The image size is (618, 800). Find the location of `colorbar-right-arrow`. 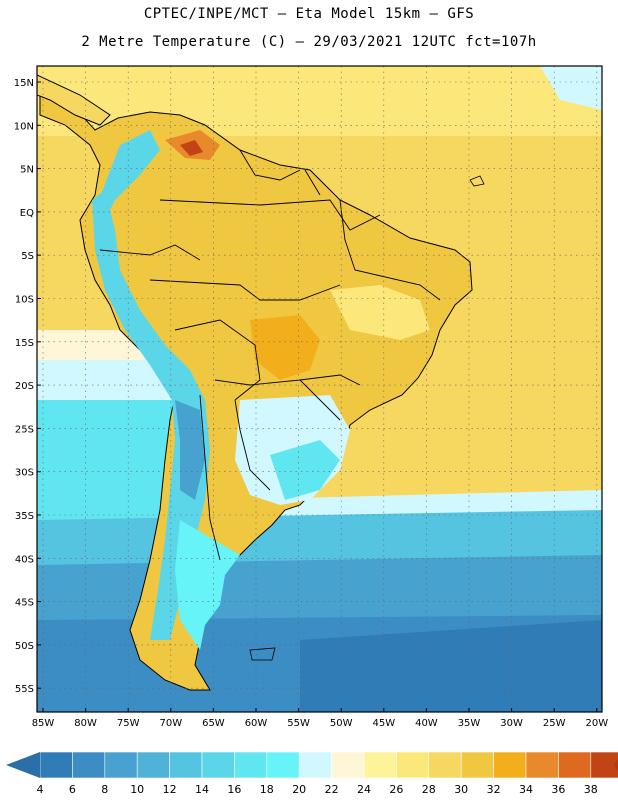

colorbar-right-arrow is located at coordinates (616, 765).